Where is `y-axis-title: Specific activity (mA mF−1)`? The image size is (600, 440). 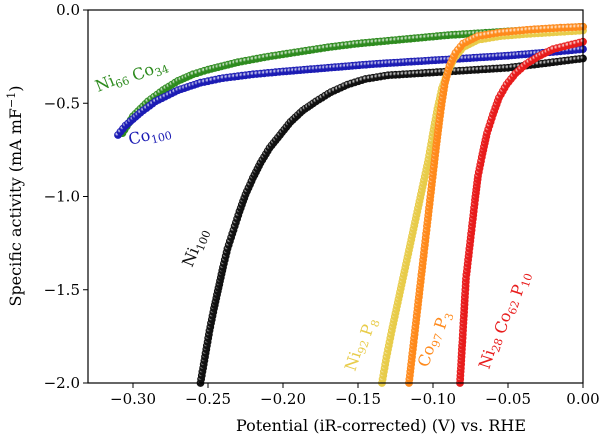 y-axis-title: Specific activity (mA mF−1) is located at coordinates (15, 195).